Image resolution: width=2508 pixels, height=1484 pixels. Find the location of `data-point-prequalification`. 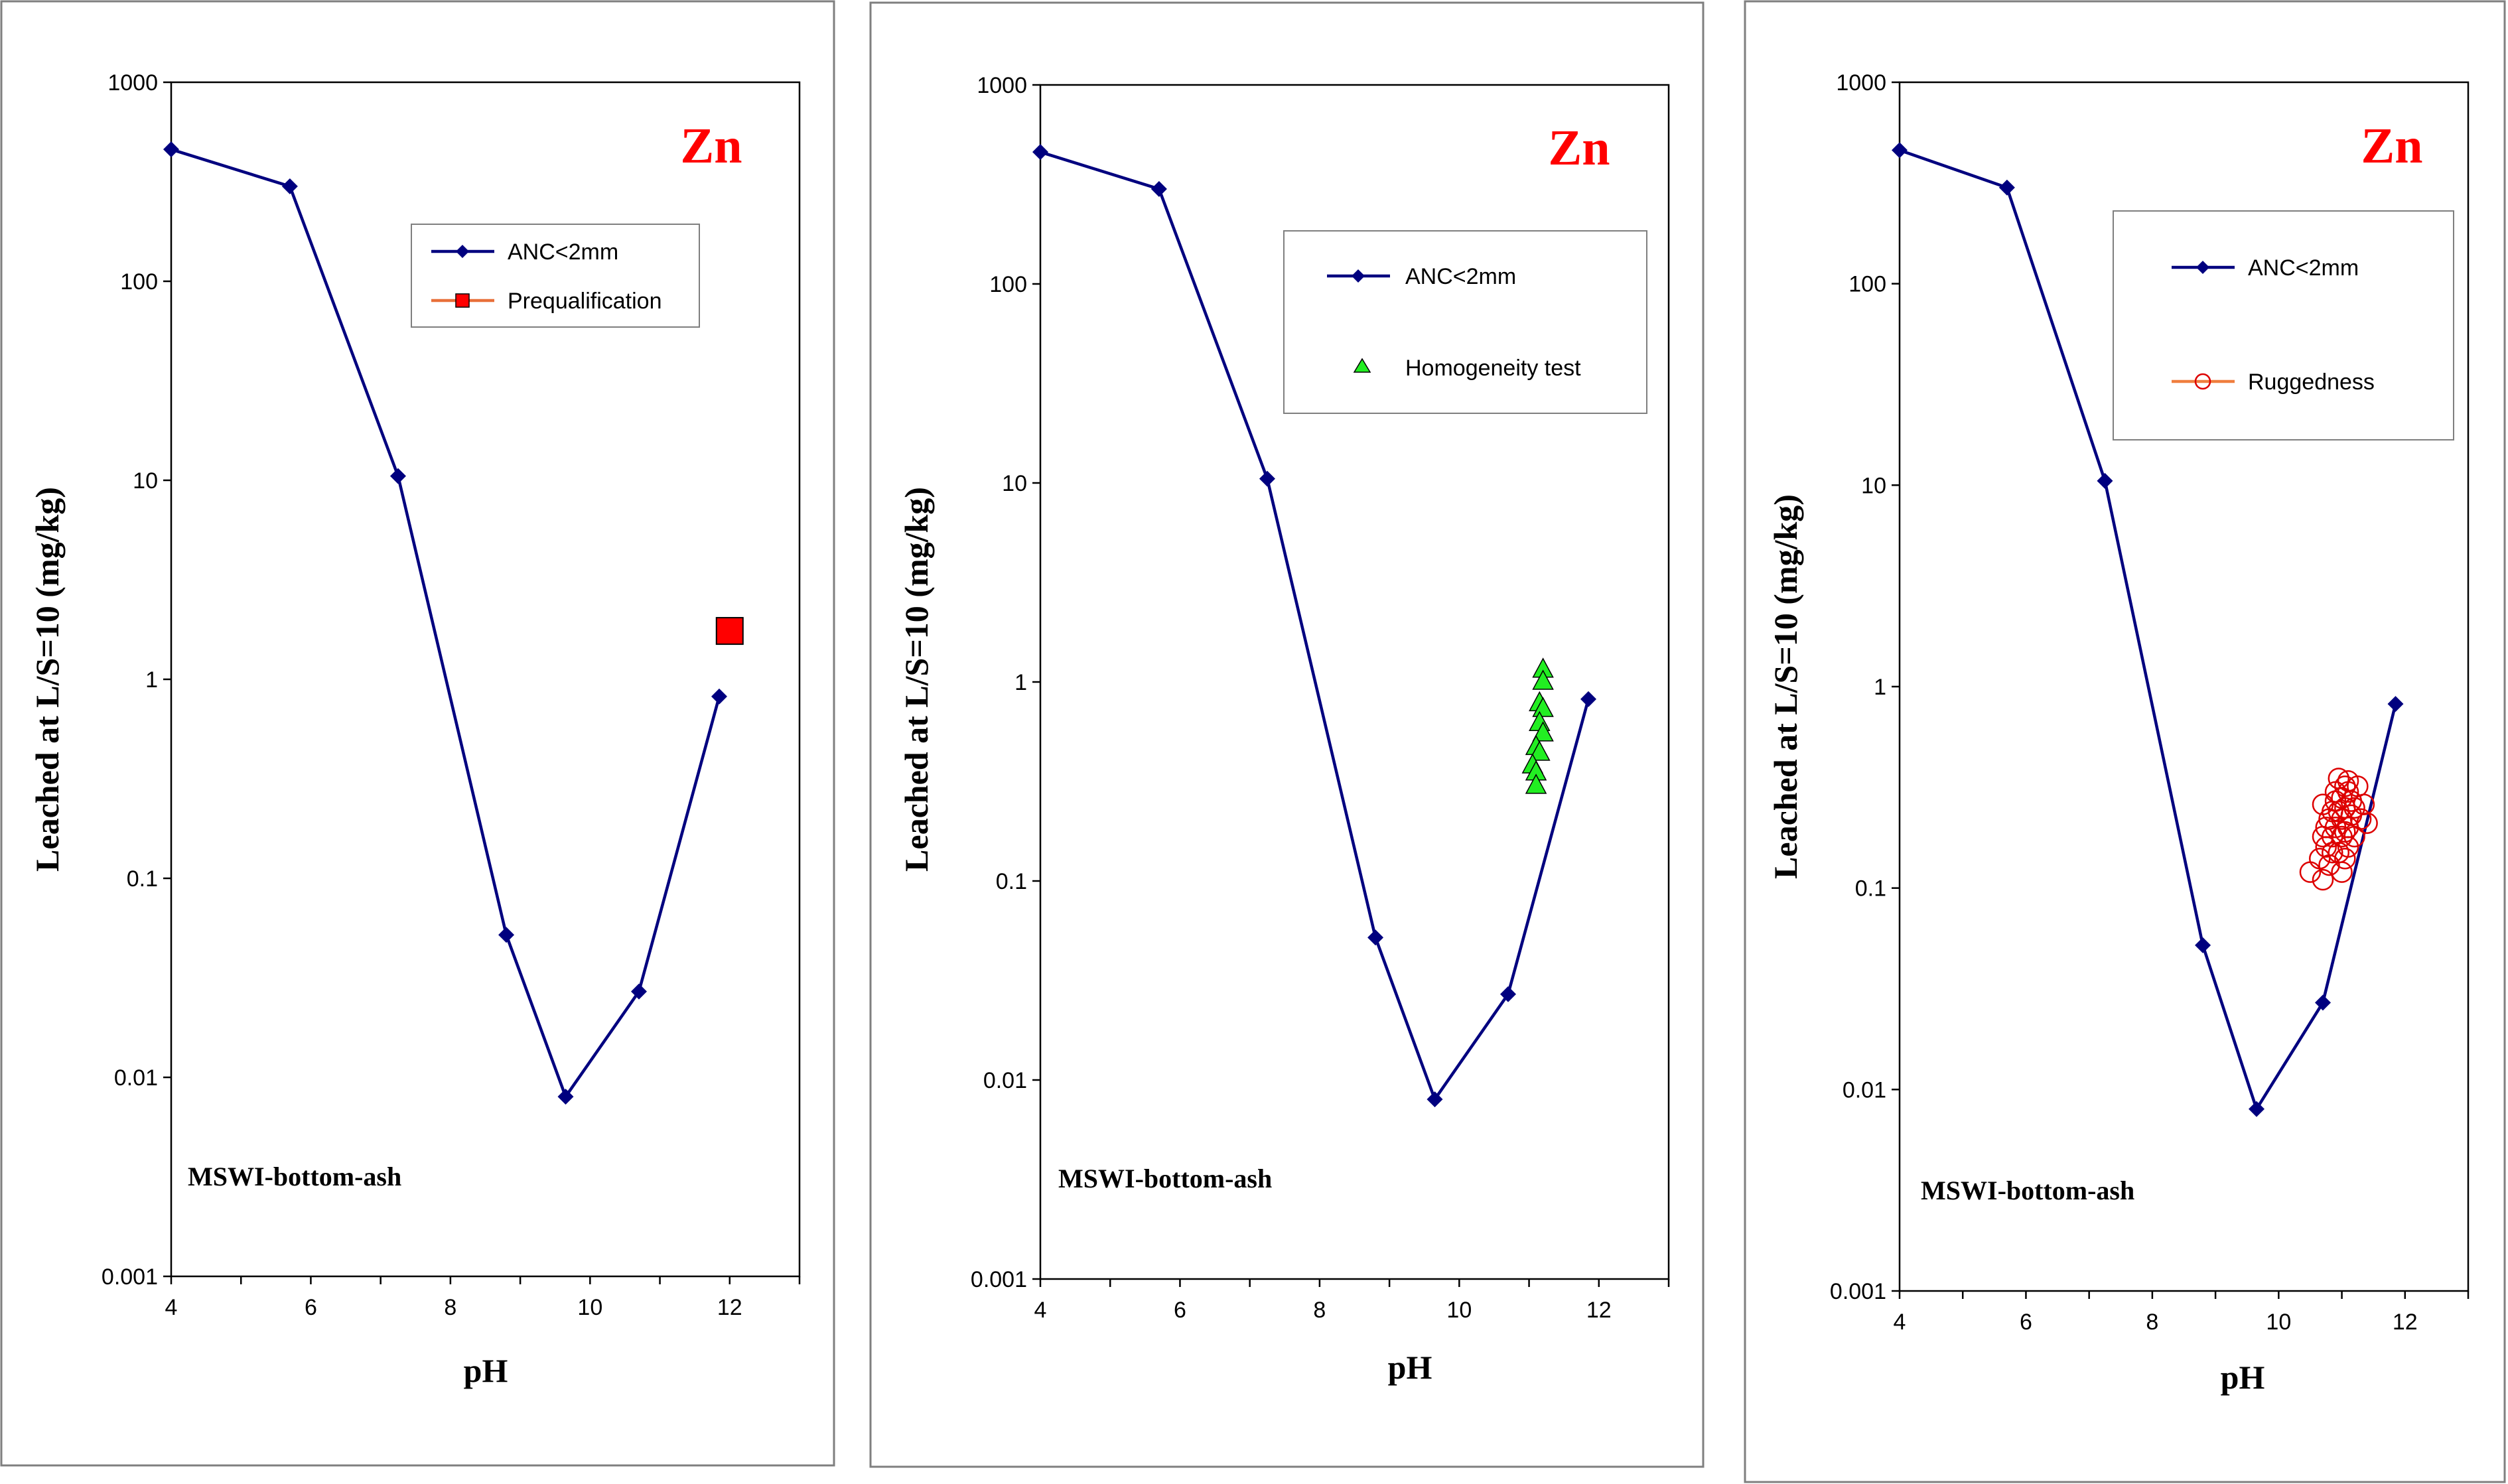

data-point-prequalification is located at coordinates (729, 631).